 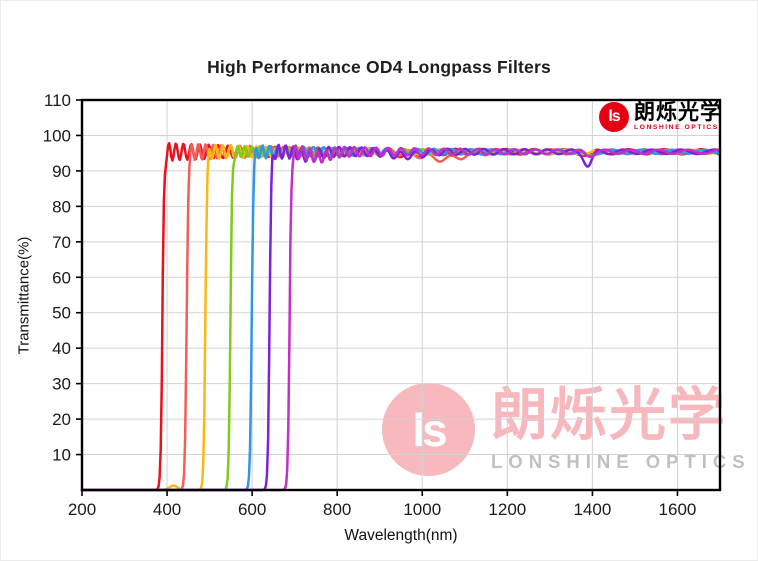 I want to click on y-tick-label: 30, so click(x=61, y=384).